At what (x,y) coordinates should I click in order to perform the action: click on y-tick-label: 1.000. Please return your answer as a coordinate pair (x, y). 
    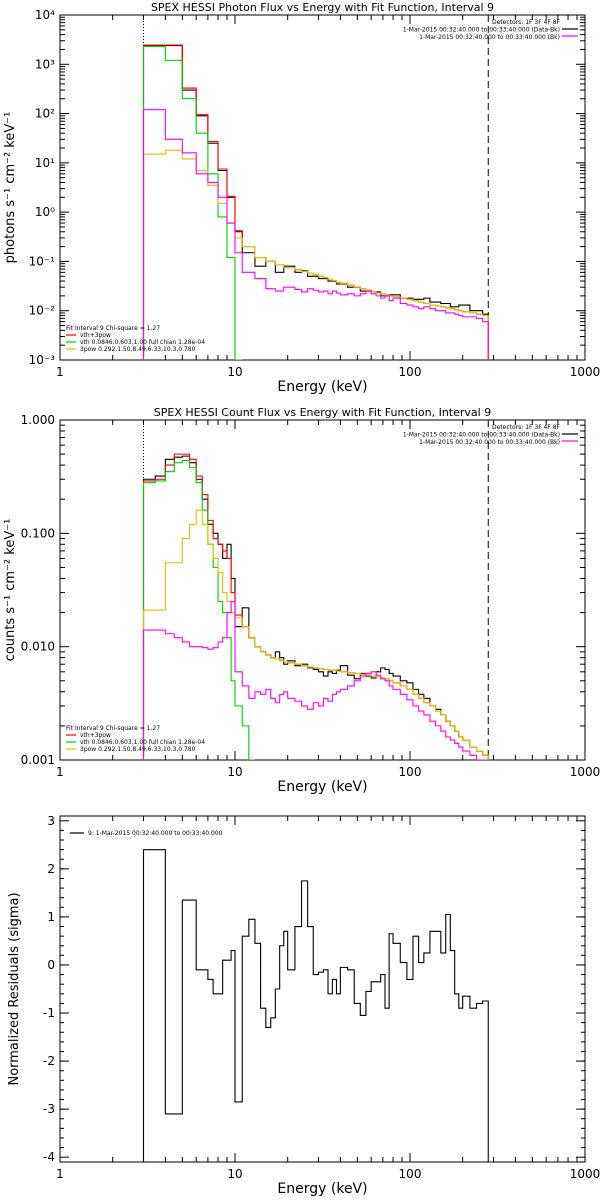
    Looking at the image, I should click on (38, 420).